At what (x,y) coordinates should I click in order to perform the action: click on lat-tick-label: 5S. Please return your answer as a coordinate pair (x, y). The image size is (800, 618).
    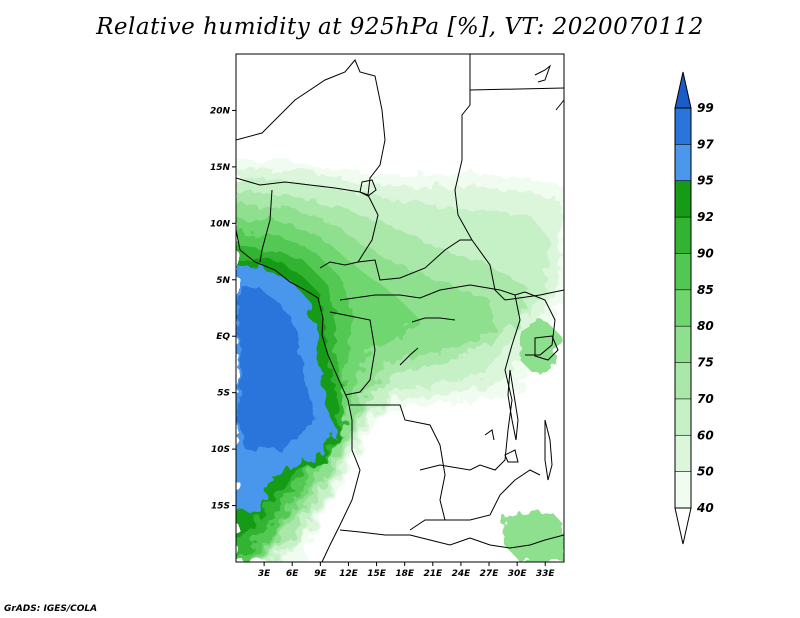
    Looking at the image, I should click on (223, 394).